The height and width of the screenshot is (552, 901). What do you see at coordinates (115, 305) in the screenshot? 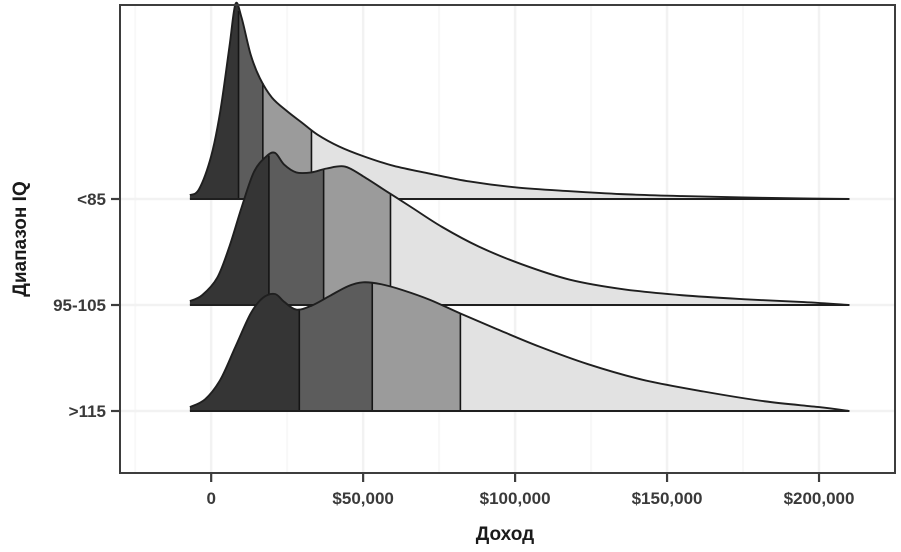
I see `y-axis-ticks` at bounding box center [115, 305].